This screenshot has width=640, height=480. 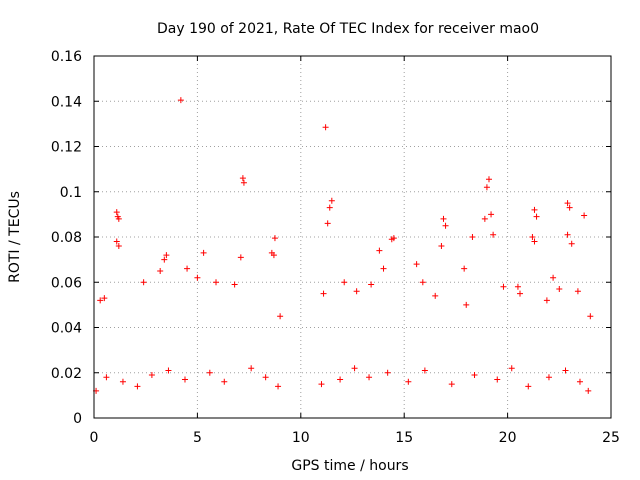 I want to click on x-tick-label: 0, so click(x=94, y=438).